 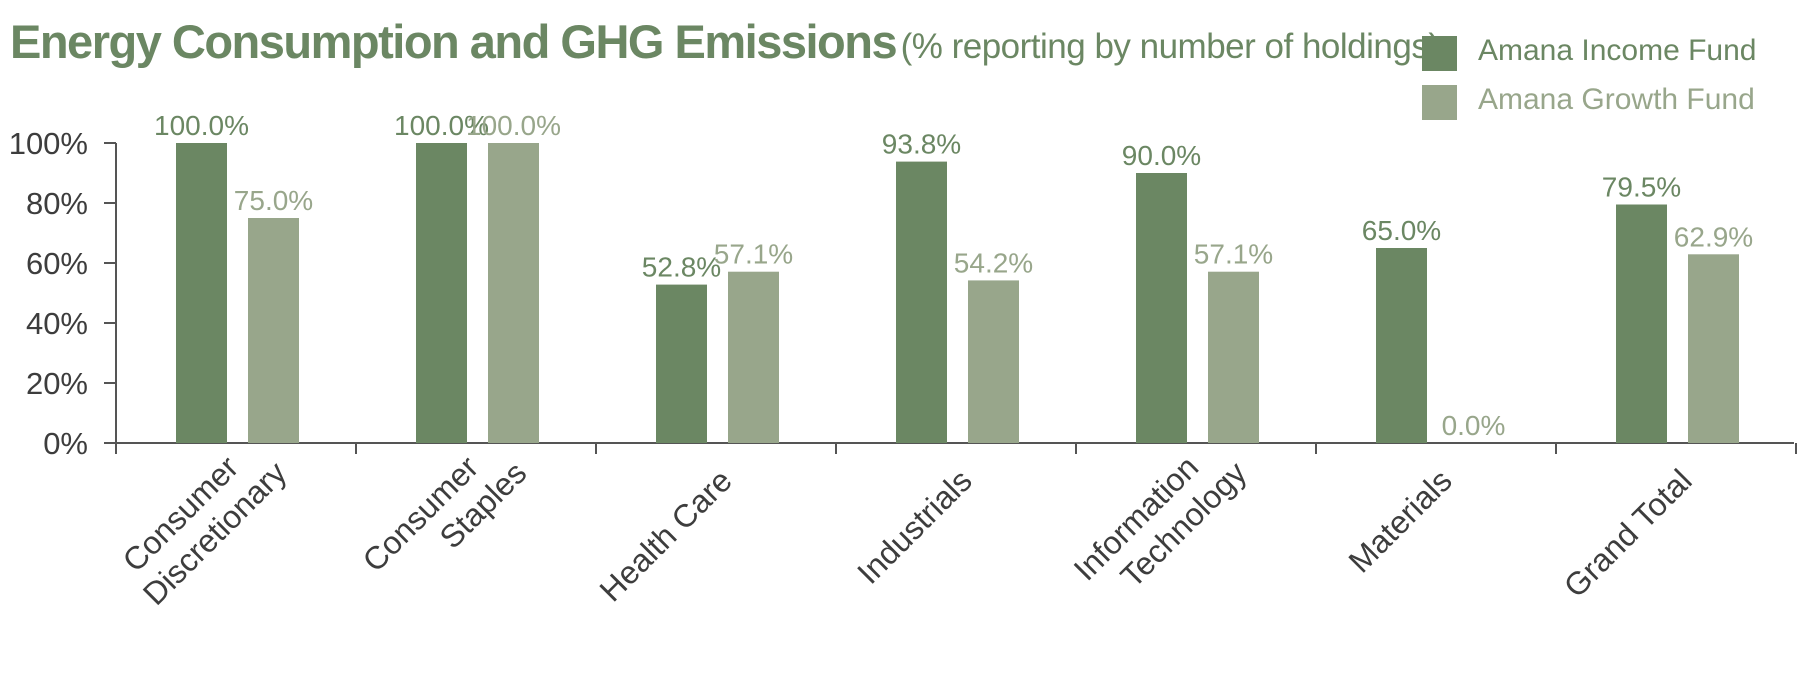 What do you see at coordinates (1617, 50) in the screenshot?
I see `legend-label-income: Amana Income Fund` at bounding box center [1617, 50].